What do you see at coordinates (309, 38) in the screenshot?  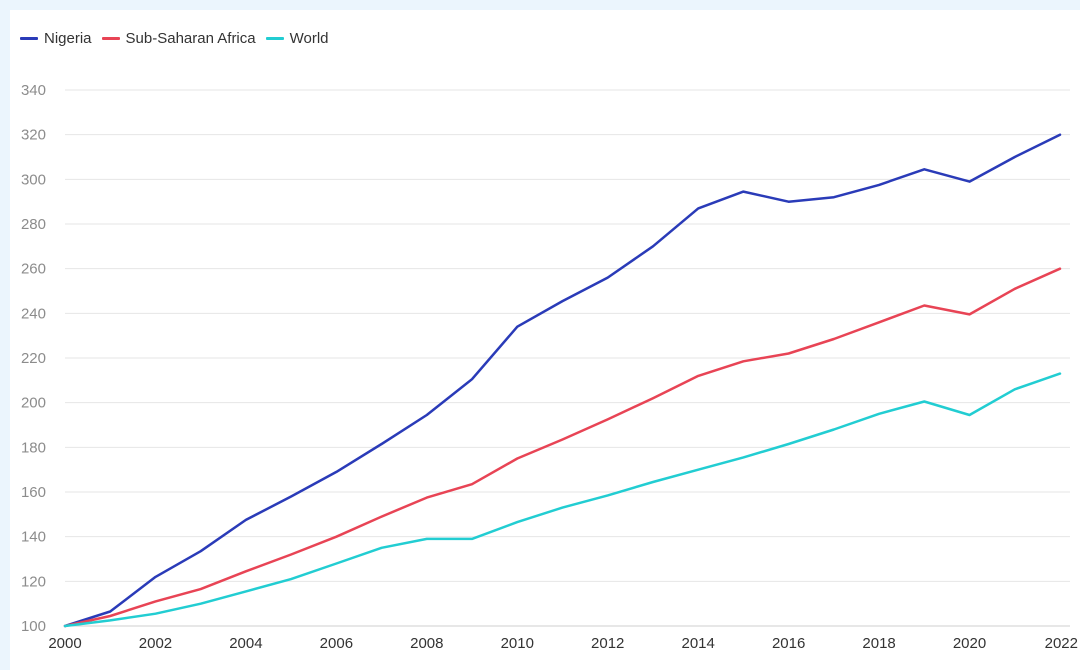 I see `legend-label-world: World` at bounding box center [309, 38].